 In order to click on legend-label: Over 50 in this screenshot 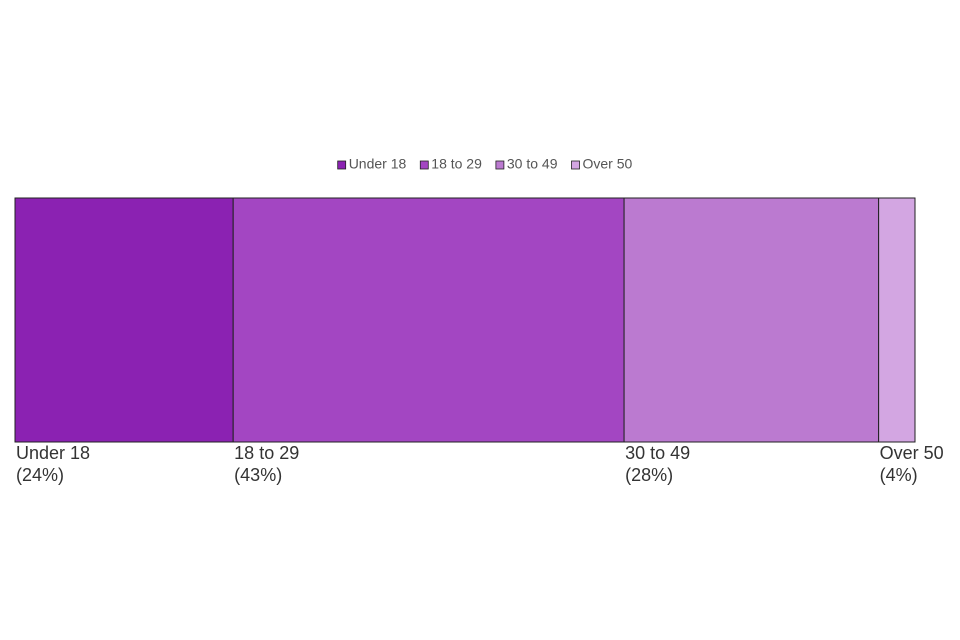, I will do `click(608, 164)`.